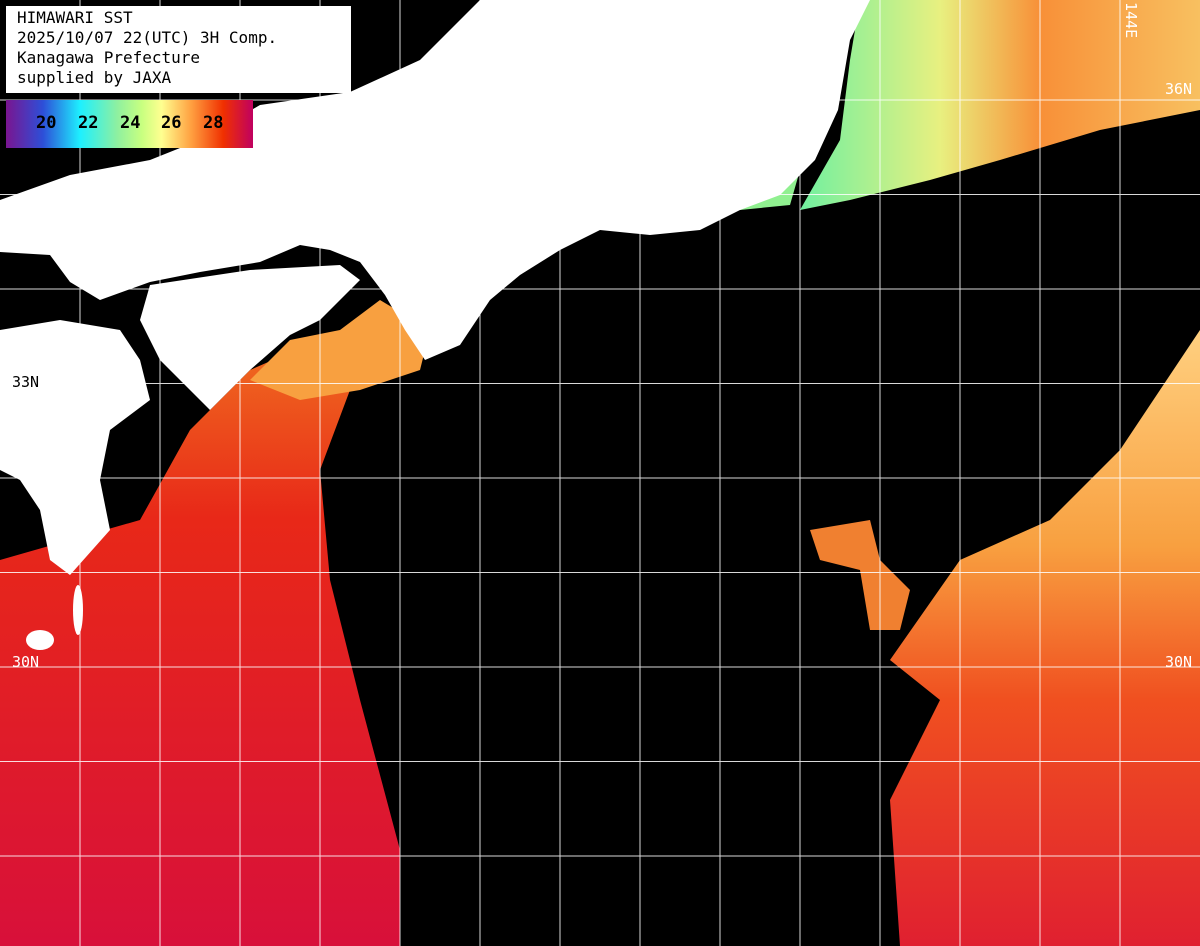 The image size is (1200, 946). I want to click on title-line-3: Kanagawa Prefecture, so click(109, 57).